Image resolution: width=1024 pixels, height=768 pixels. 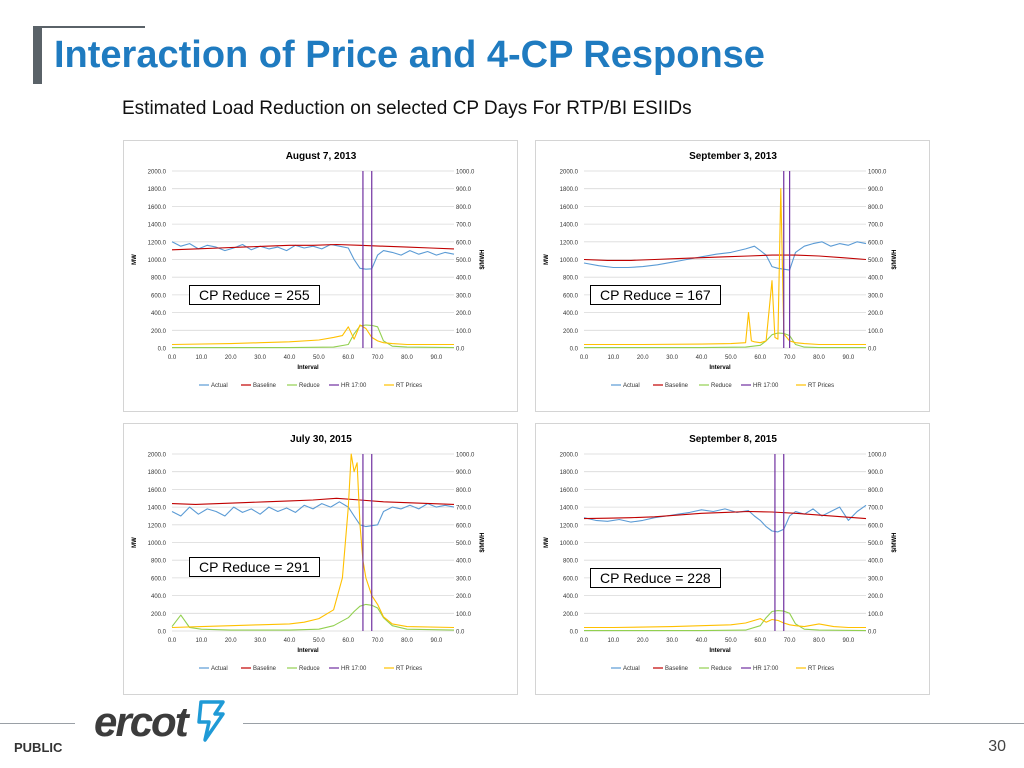 I want to click on ercot-logo-text: ercot, so click(x=141, y=721).